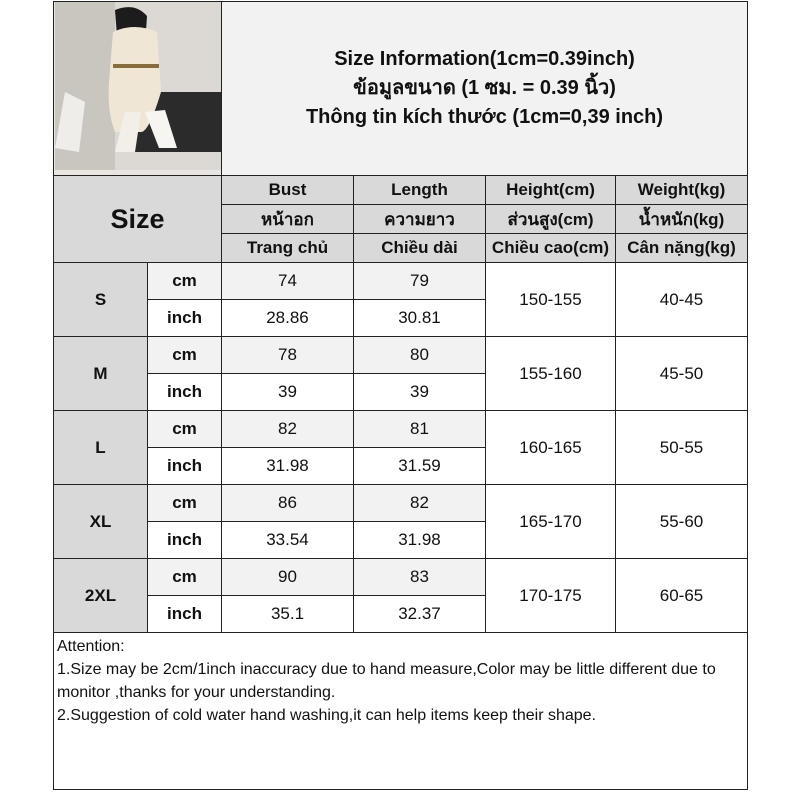  I want to click on bust-cm: 86, so click(287, 503).